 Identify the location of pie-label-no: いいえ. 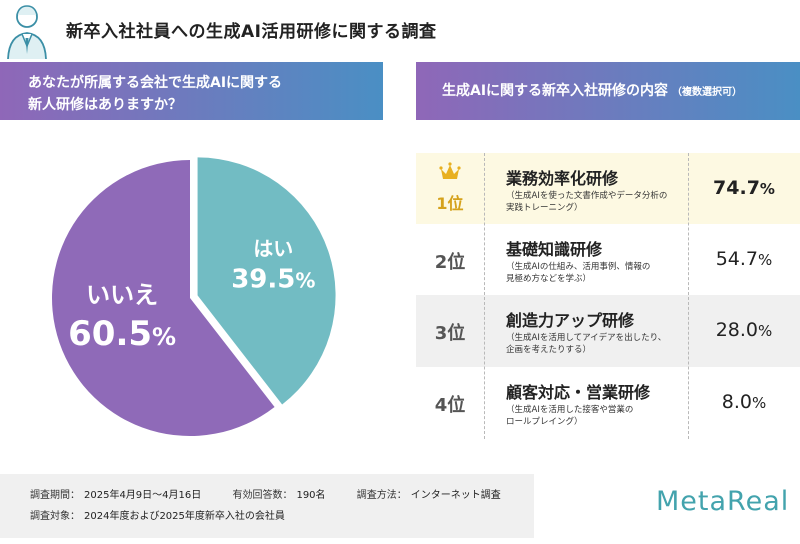
(122, 295).